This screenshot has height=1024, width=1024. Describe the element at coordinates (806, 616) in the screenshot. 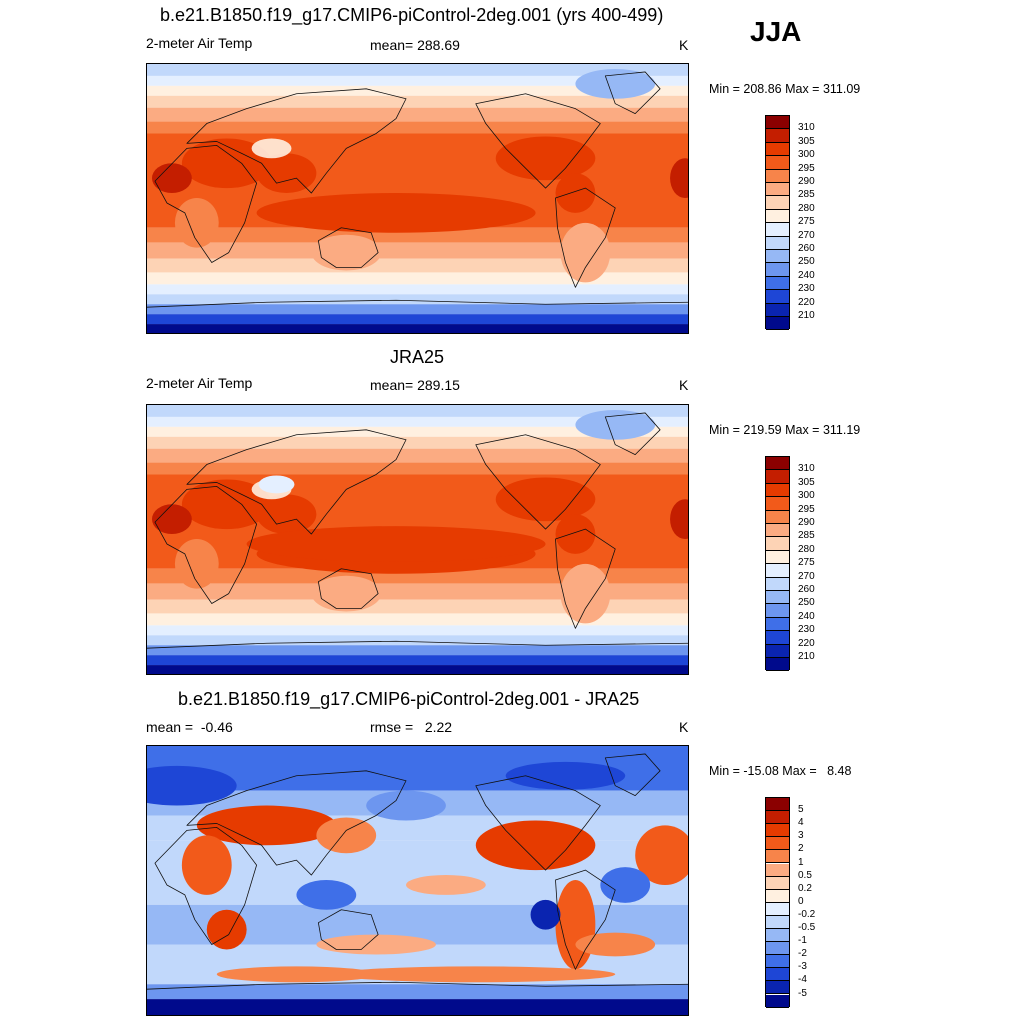

I see `colorbar-tick-label: 240` at that location.